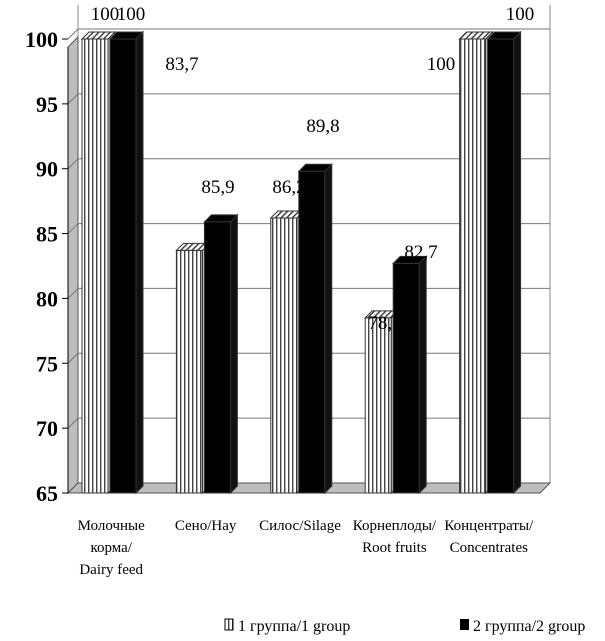 The width and height of the screenshot is (605, 641). Describe the element at coordinates (322, 126) in the screenshot. I see `data-label: 89,8` at that location.